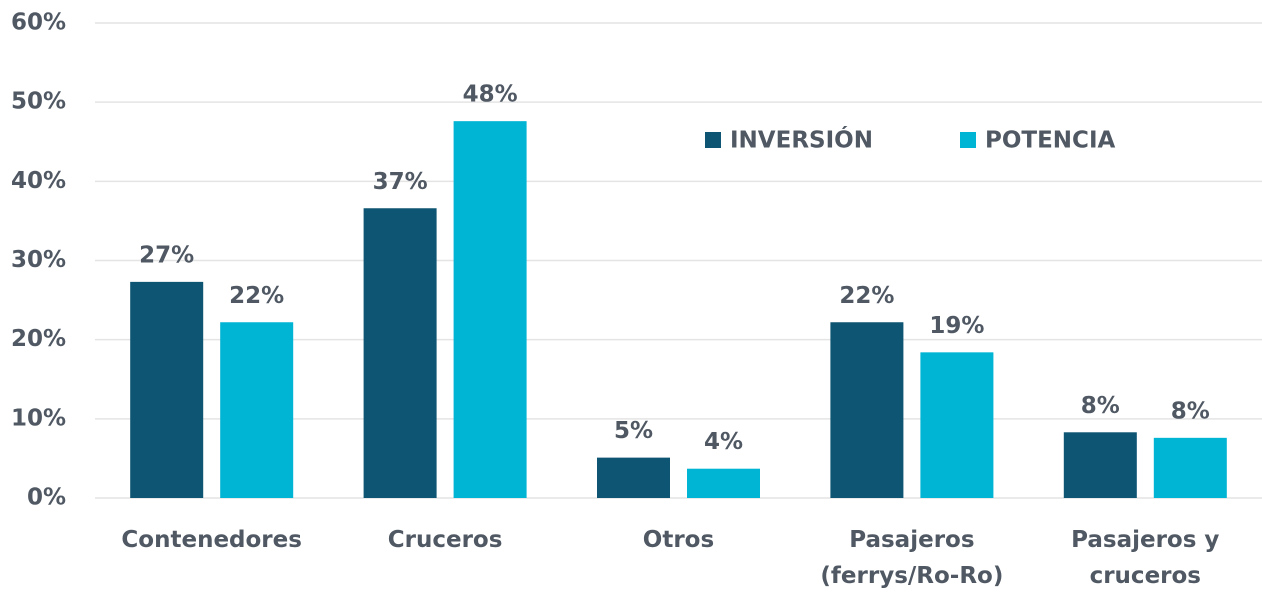 The image size is (1262, 592). What do you see at coordinates (633, 431) in the screenshot?
I see `data-label: 5%` at bounding box center [633, 431].